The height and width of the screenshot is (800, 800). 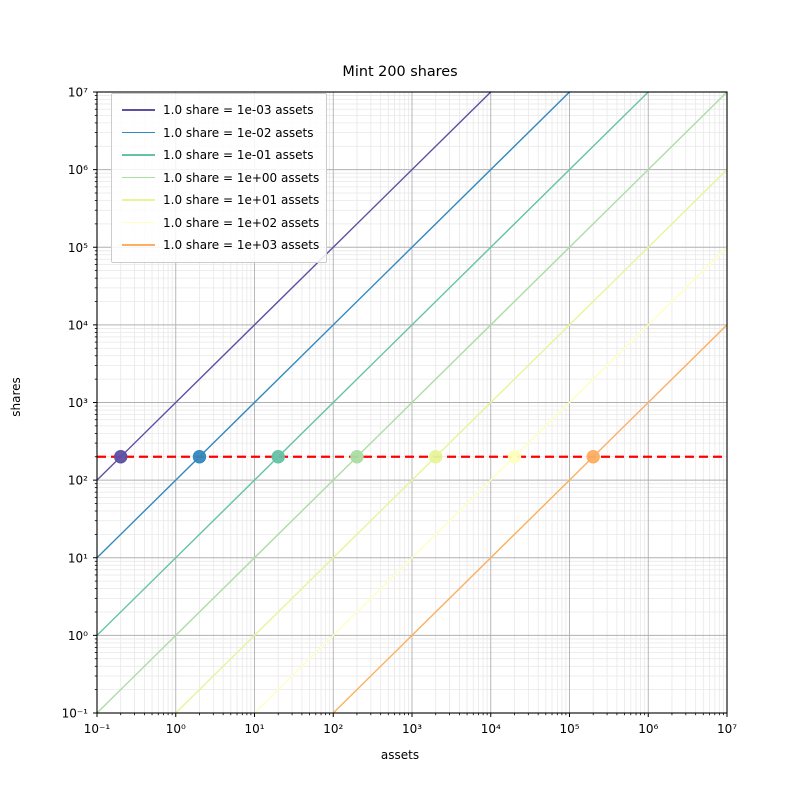 I want to click on legend-item: 1.0 share = 1e-02 assets, so click(x=218, y=133).